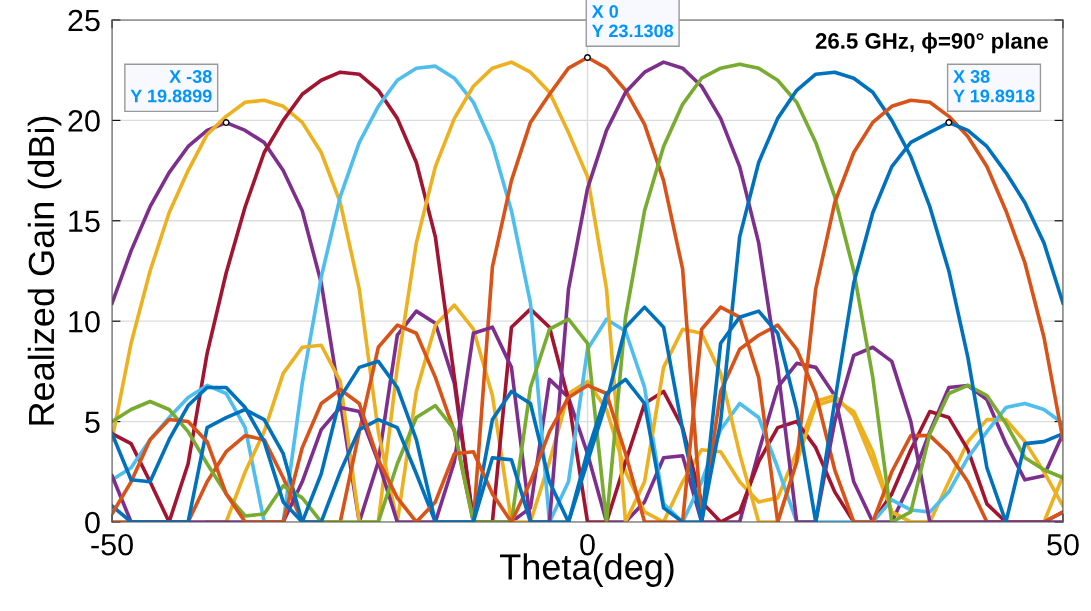  I want to click on annotation: X 0 Y 23.1308, so click(632, 21).